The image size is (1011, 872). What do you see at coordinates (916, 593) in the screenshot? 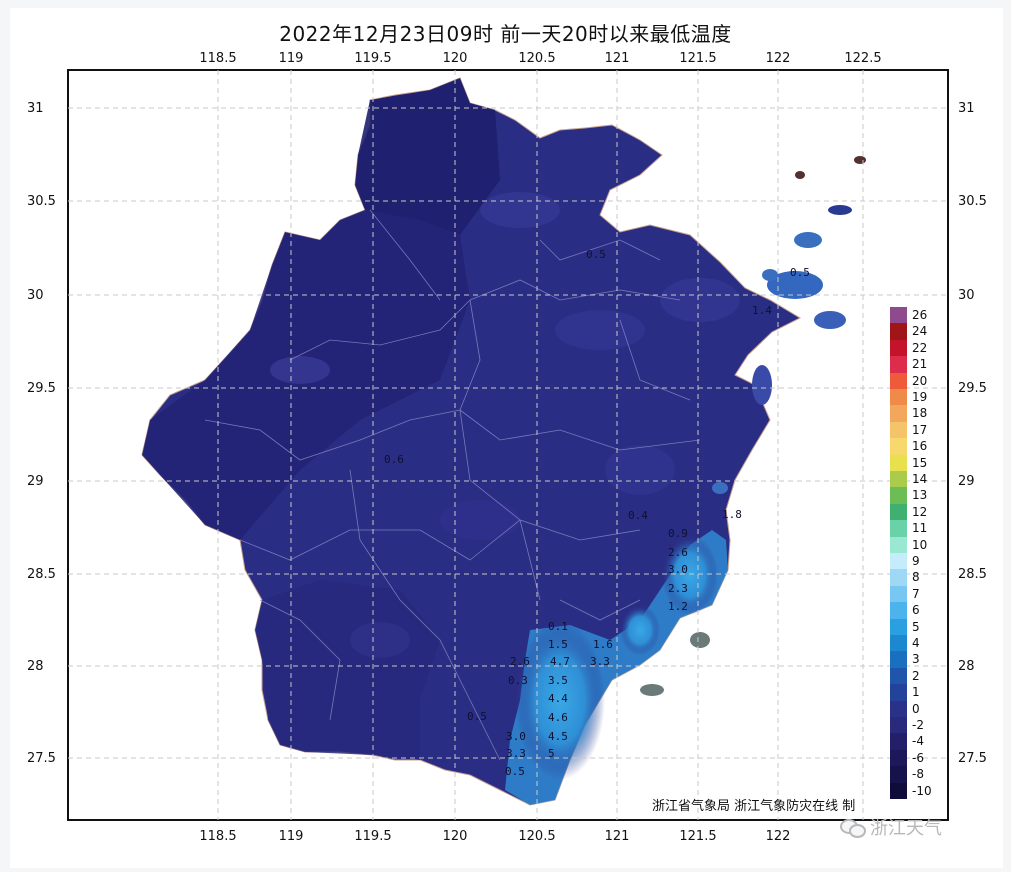
I see `legend-label: 7` at bounding box center [916, 593].